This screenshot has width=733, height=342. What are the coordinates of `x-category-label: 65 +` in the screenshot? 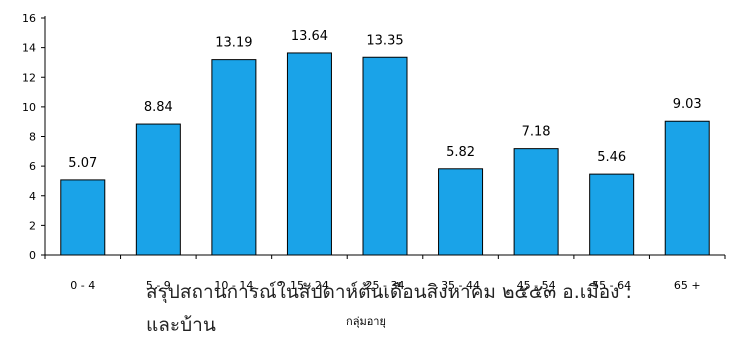 It's located at (687, 285).